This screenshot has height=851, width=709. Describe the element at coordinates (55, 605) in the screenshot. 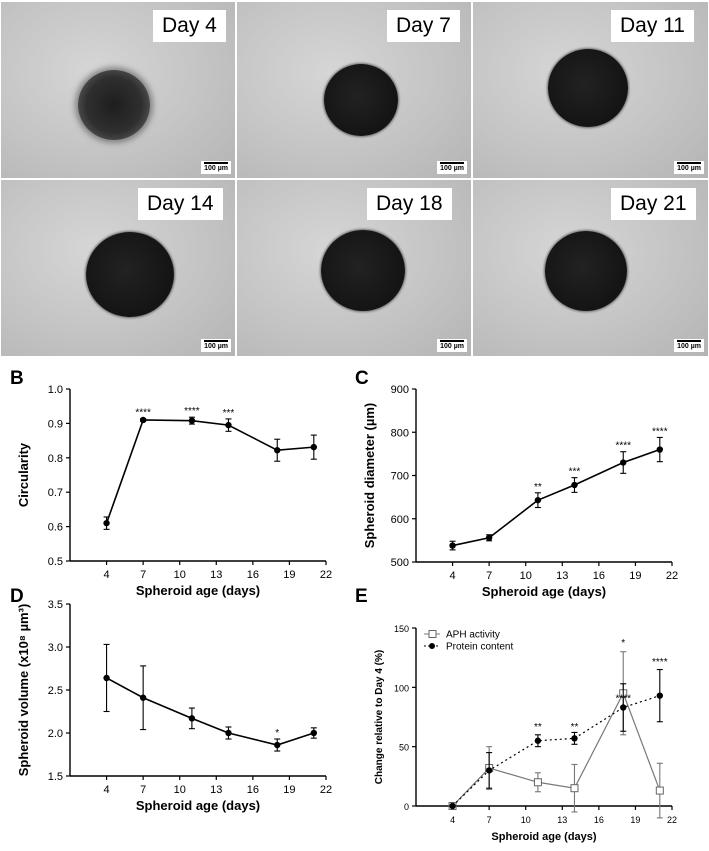

I see `y-tick-label: 3.5` at that location.